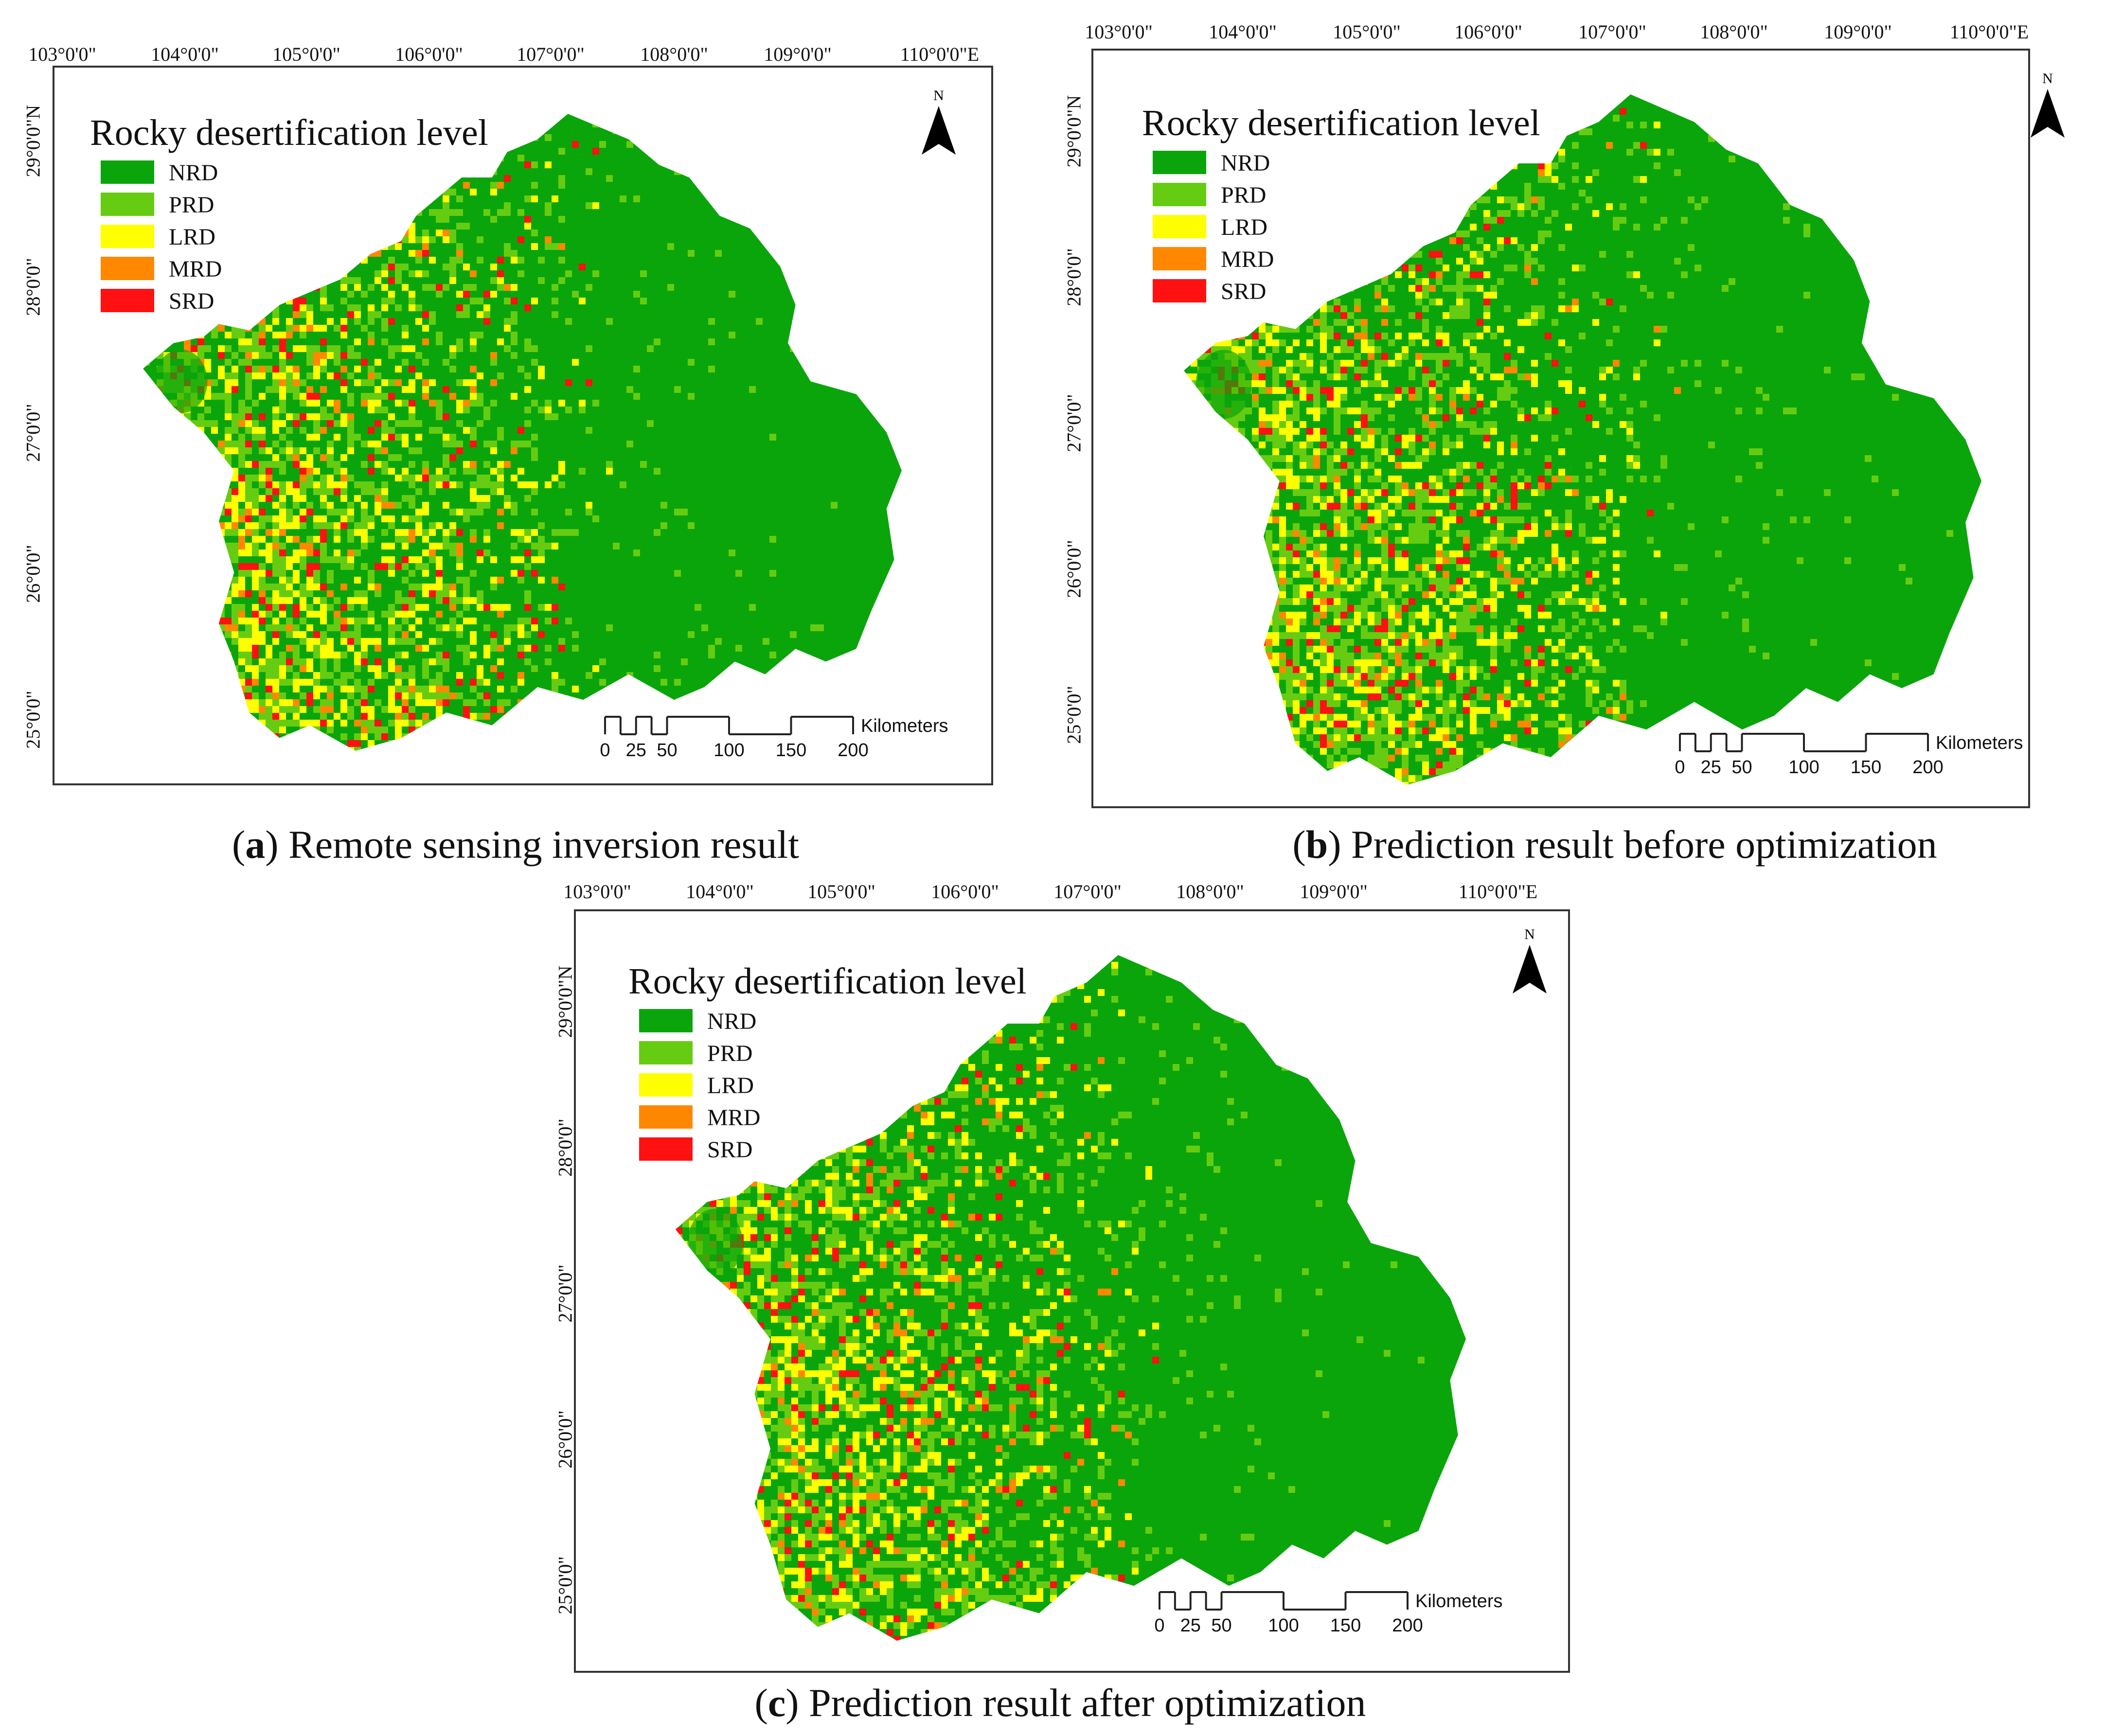  What do you see at coordinates (33, 287) in the screenshot?
I see `latitude-label-a: 28°0'0"` at bounding box center [33, 287].